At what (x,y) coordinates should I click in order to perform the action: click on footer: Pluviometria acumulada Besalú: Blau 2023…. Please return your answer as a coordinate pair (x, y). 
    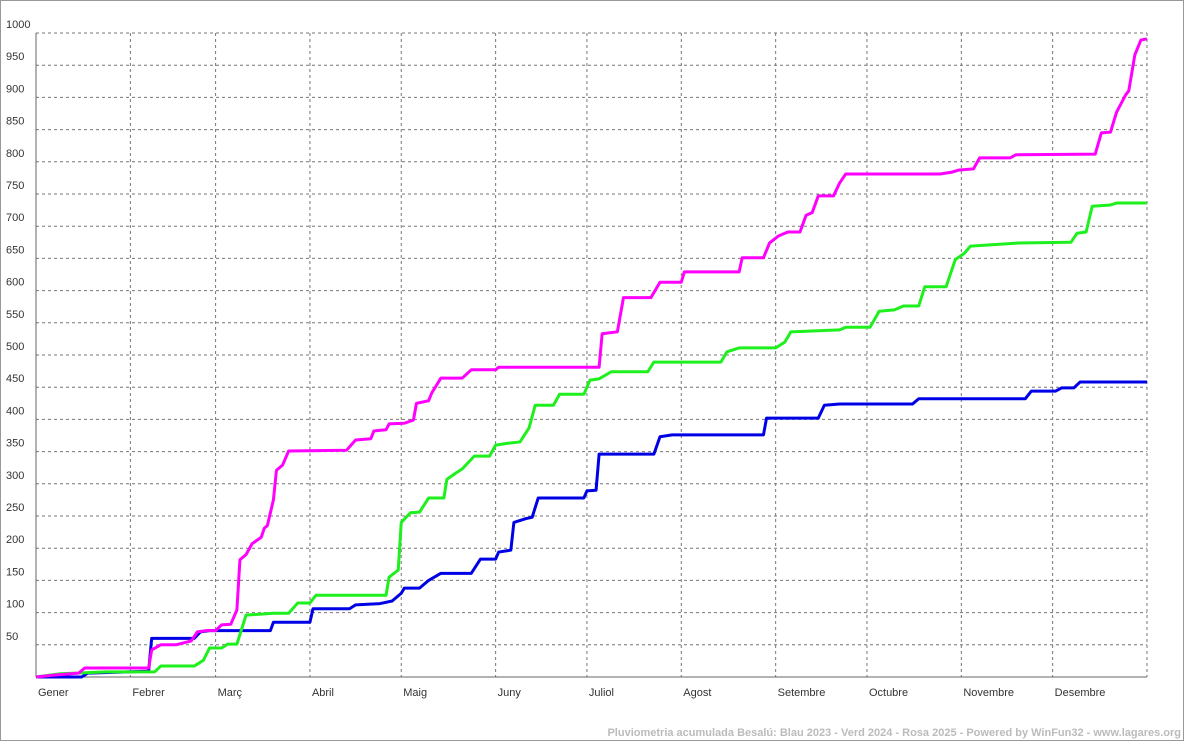
    Looking at the image, I should click on (894, 733).